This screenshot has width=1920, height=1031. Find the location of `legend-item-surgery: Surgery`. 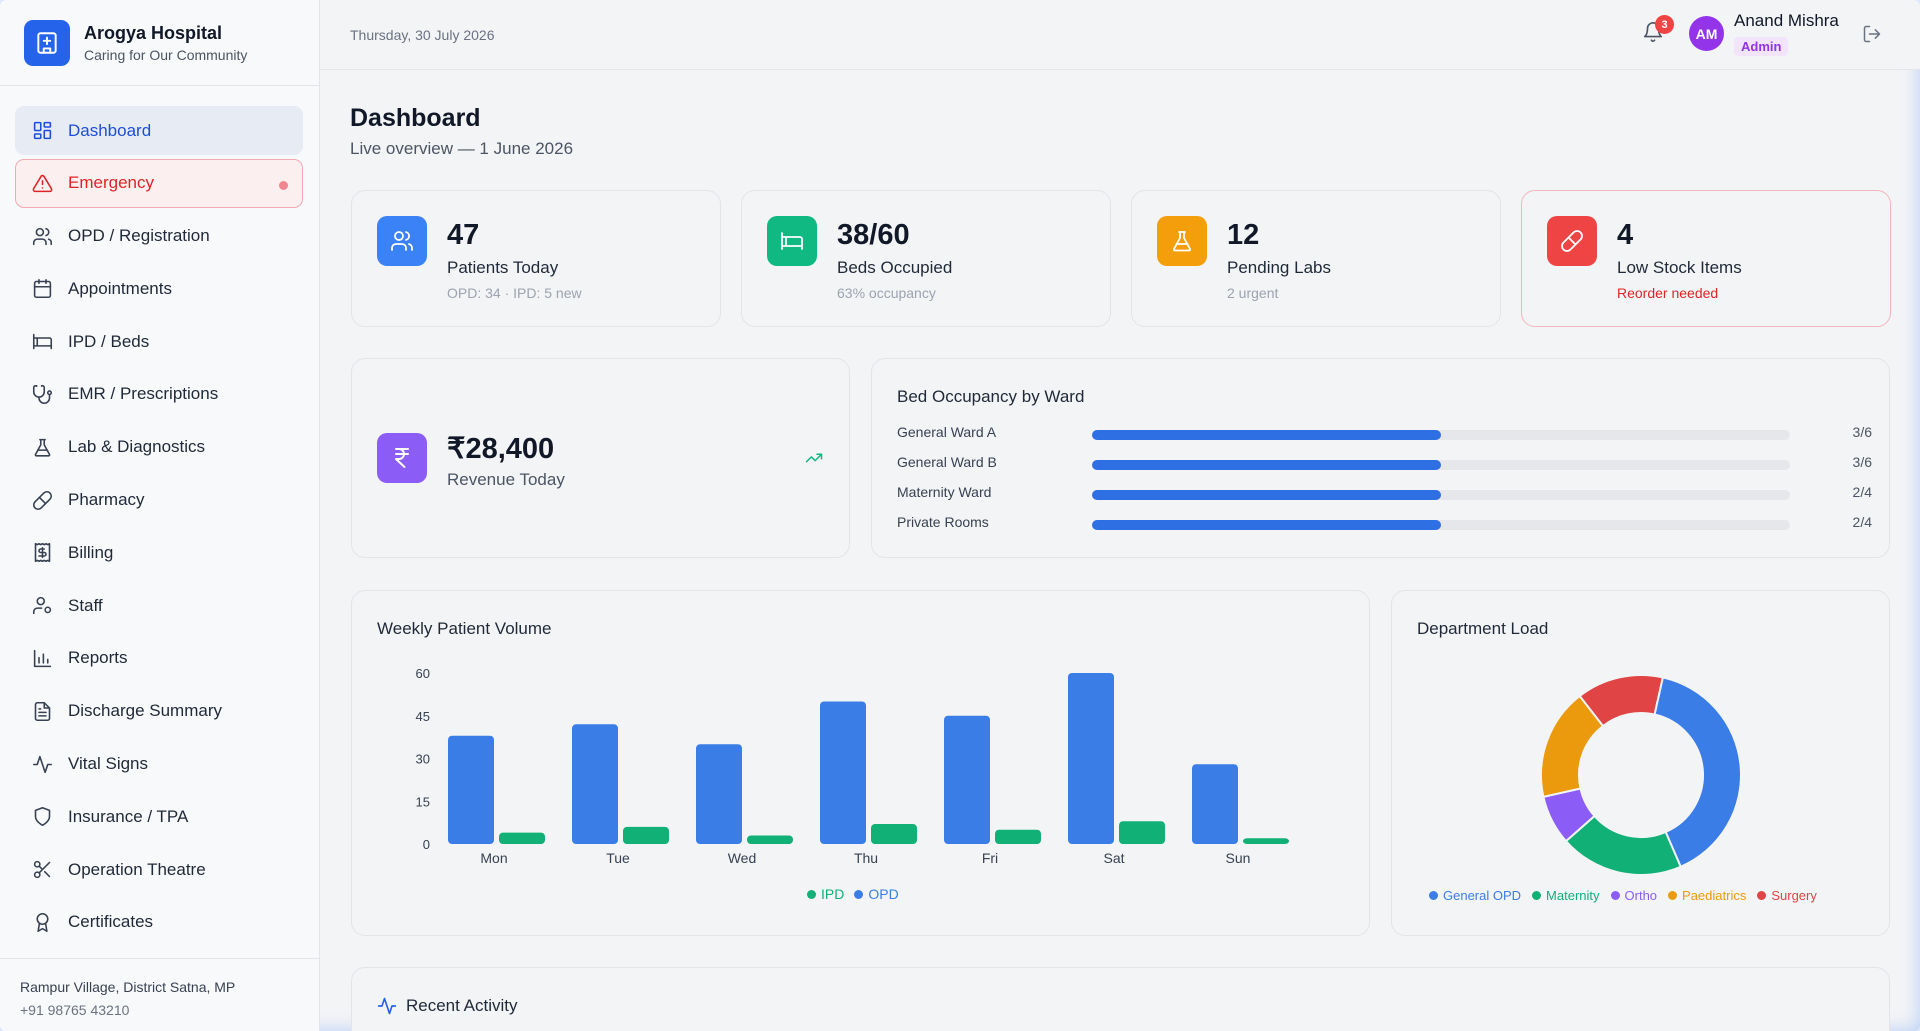

legend-item-surgery: Surgery is located at coordinates (1787, 895).